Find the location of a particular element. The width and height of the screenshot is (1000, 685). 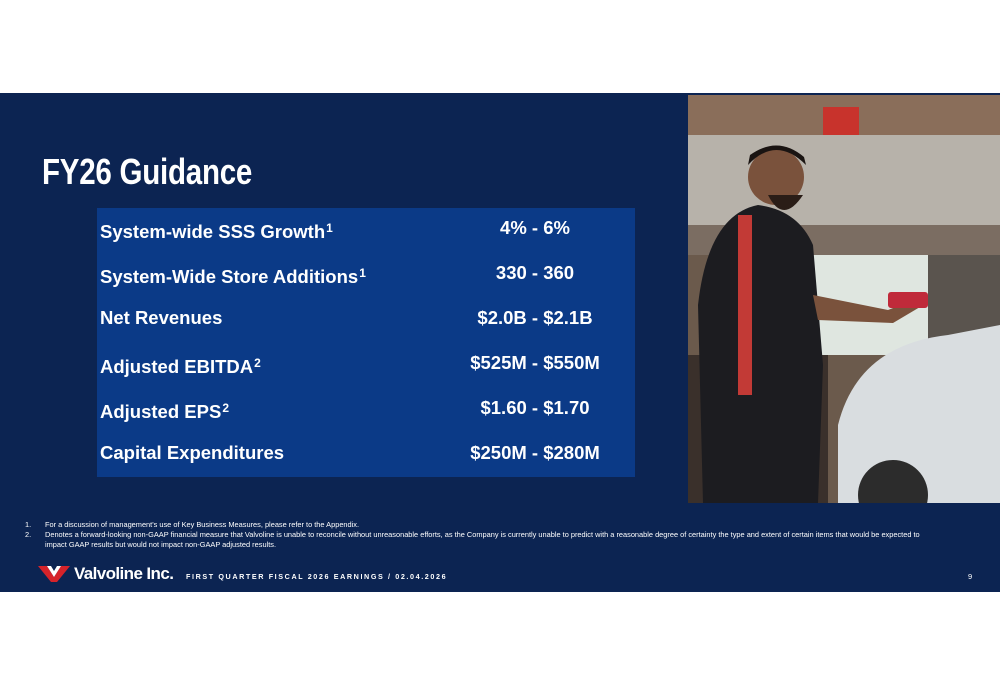

row-label: Adjusted EPS2 is located at coordinates (164, 410).